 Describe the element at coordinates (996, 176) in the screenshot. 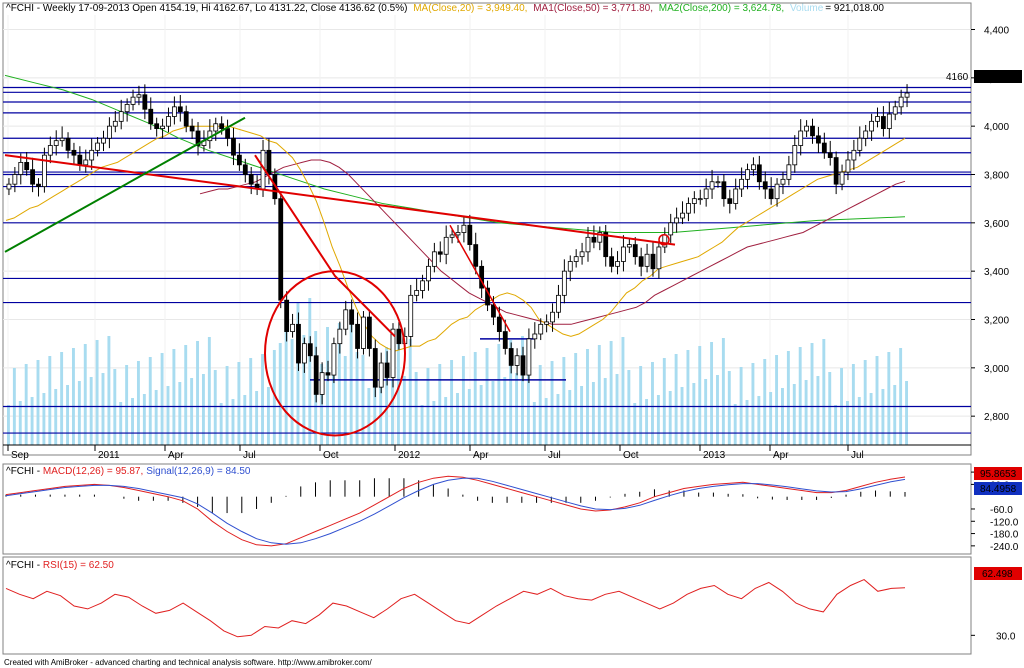

I see `price-tick-label: 3,800` at that location.